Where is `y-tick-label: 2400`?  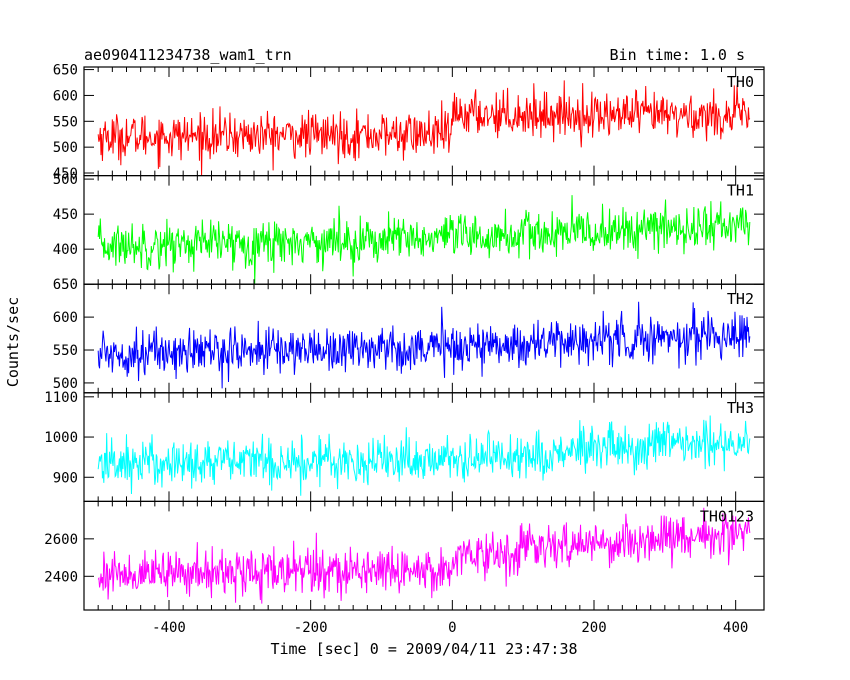
y-tick-label: 2400 is located at coordinates (61, 577).